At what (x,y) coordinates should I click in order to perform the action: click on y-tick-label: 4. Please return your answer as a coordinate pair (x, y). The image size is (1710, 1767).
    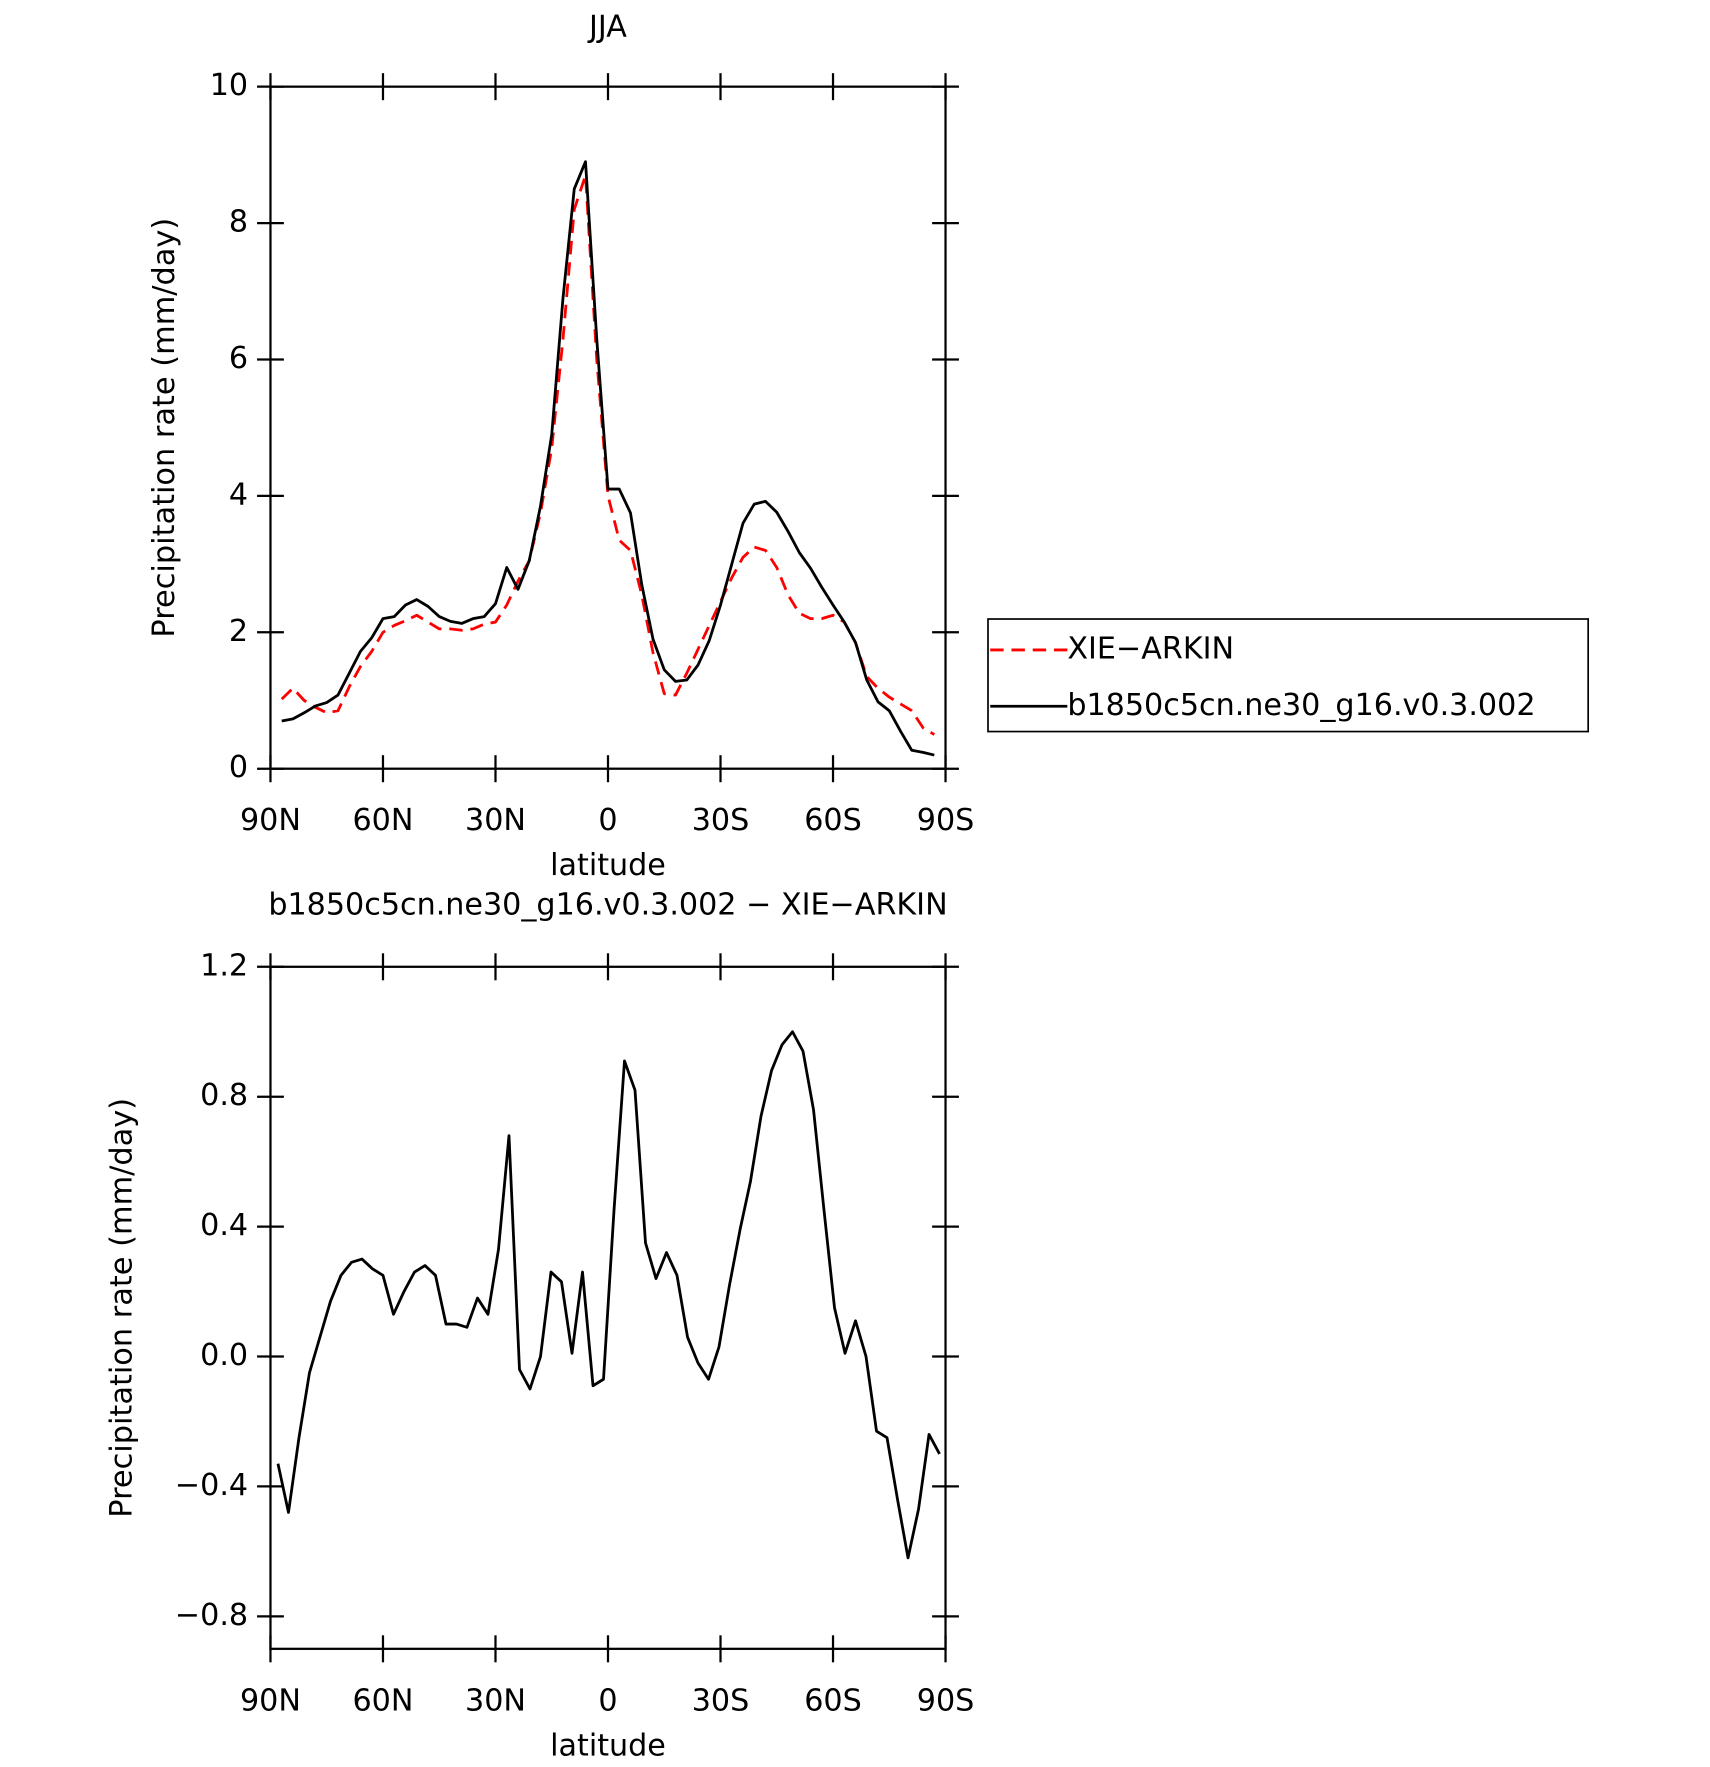
    Looking at the image, I should click on (238, 494).